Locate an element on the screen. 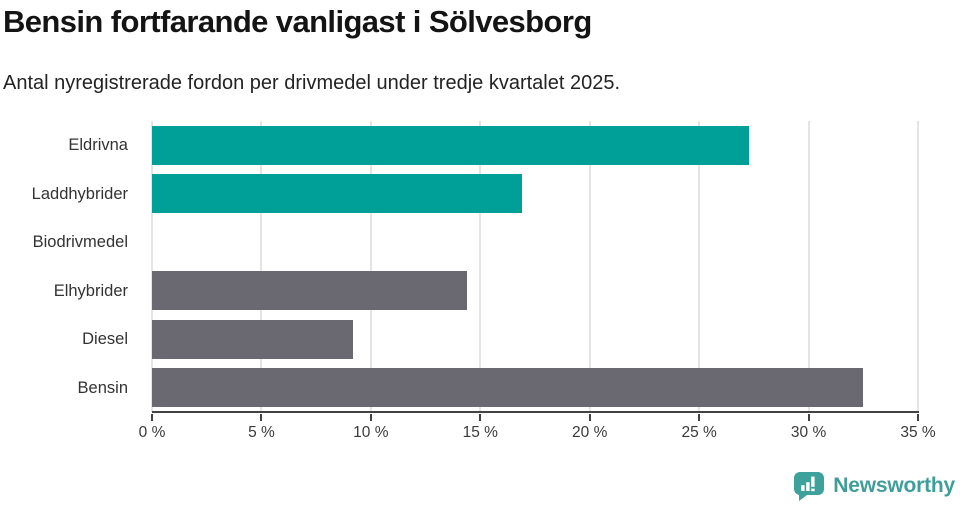 This screenshot has height=505, width=960. brand-footer: Newsworthy is located at coordinates (874, 486).